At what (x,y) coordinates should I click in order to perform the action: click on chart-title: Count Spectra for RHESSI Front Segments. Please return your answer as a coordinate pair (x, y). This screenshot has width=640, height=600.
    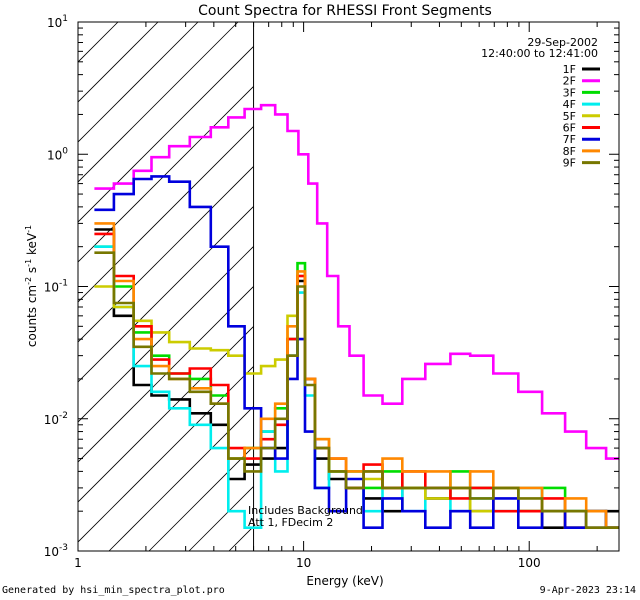
    Looking at the image, I should click on (345, 11).